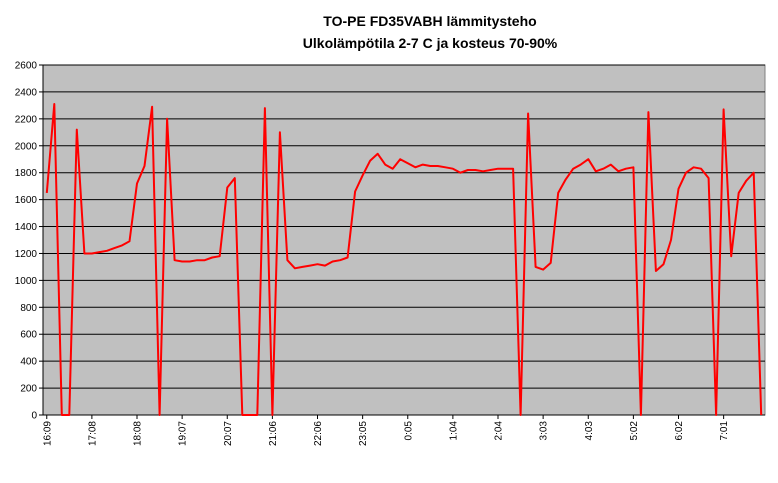 This screenshot has width=778, height=483. What do you see at coordinates (273, 433) in the screenshot?
I see `x-tick-label: 21:06` at bounding box center [273, 433].